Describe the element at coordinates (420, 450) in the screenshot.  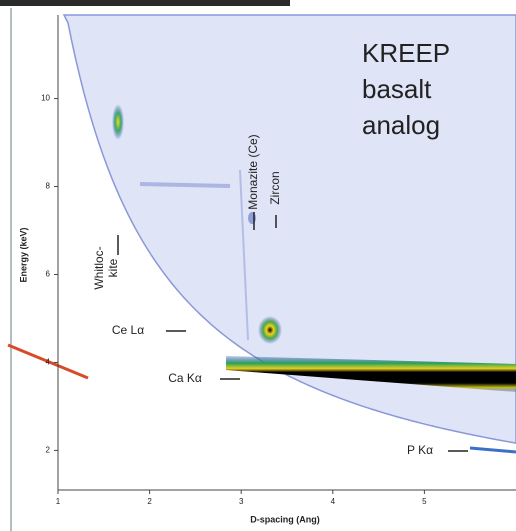
I see `annotation: P Kα` at that location.